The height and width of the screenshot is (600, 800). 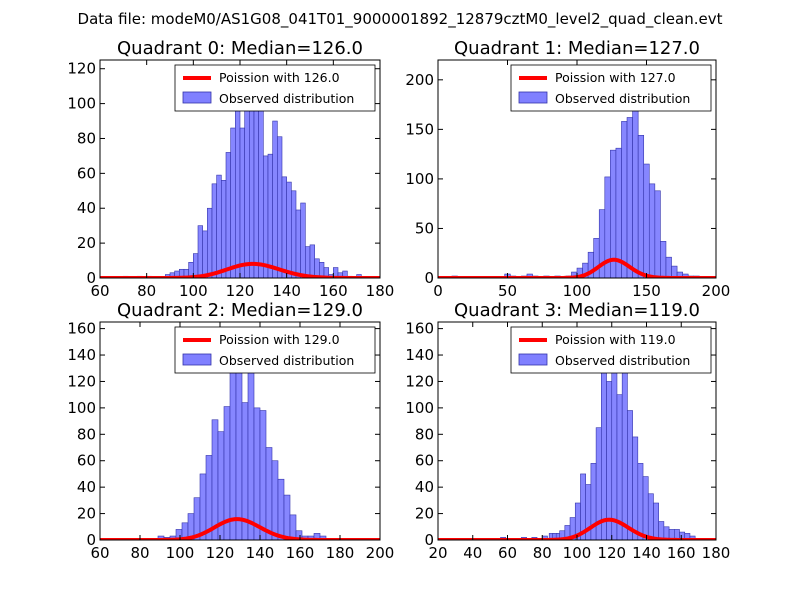 I want to click on x-tick-label: 0, so click(x=438, y=291).